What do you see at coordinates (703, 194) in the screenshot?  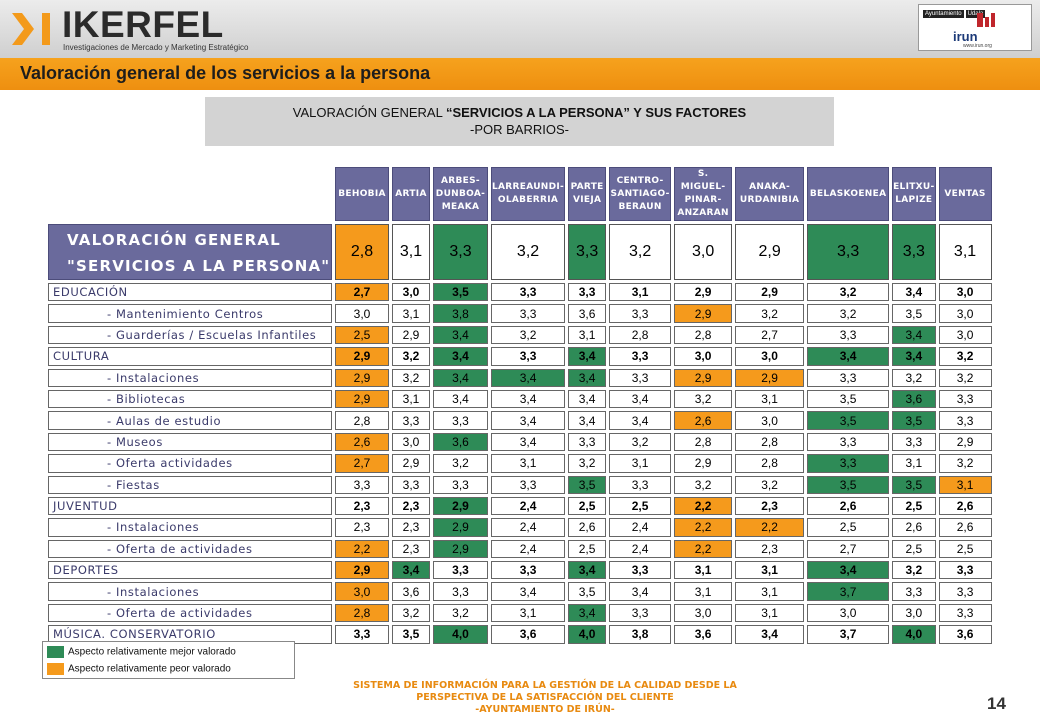 I see `column-header: S. MIGUEL- PINAR- ANZARAN` at bounding box center [703, 194].